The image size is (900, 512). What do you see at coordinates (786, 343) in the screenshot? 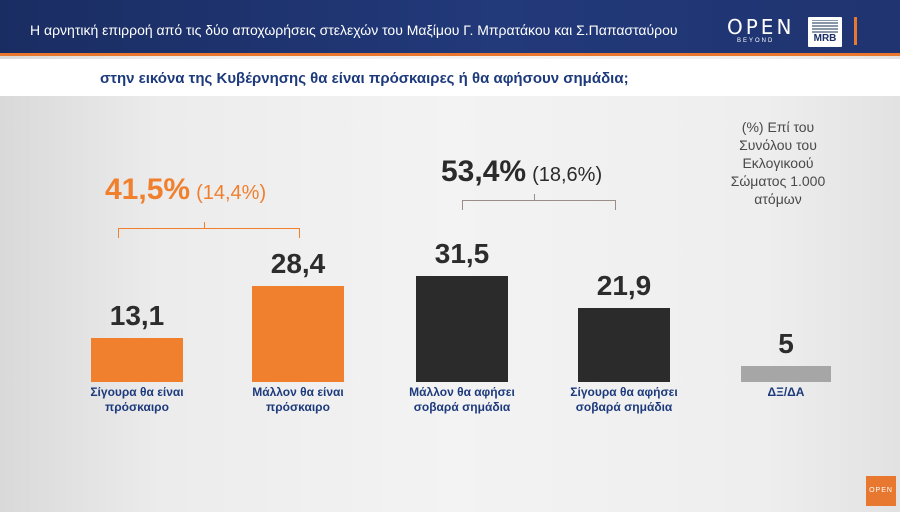
I see `bar-value-label: 5` at bounding box center [786, 343].